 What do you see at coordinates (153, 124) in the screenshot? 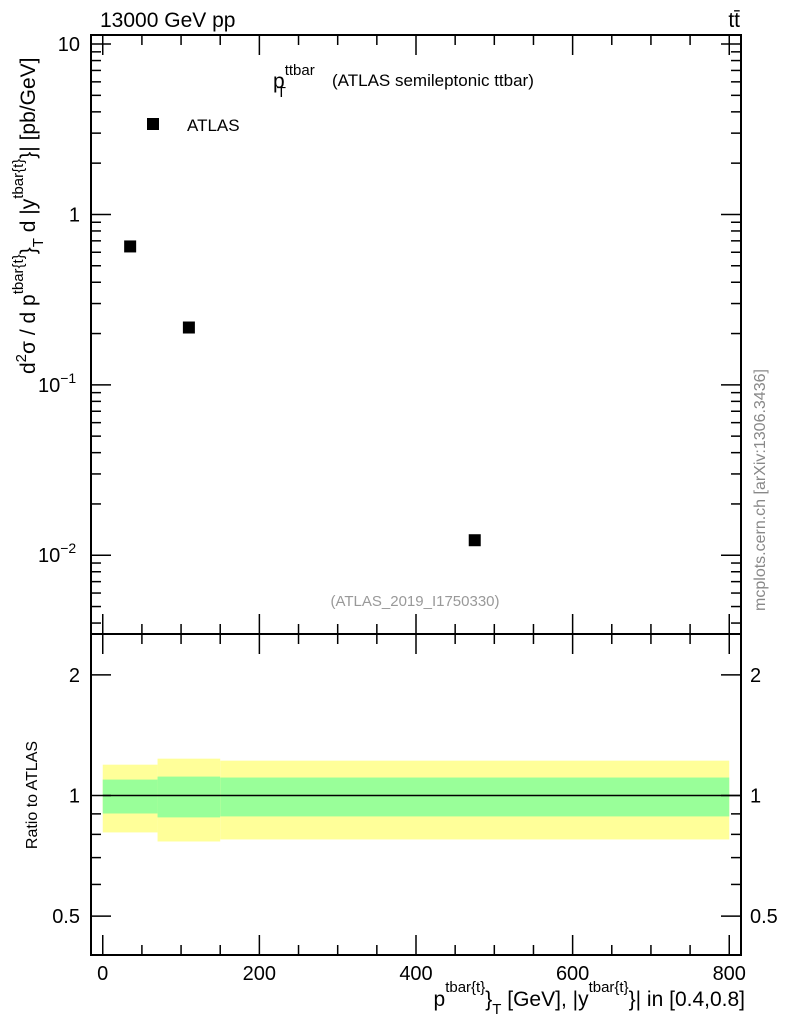
I see `legend-marker` at bounding box center [153, 124].